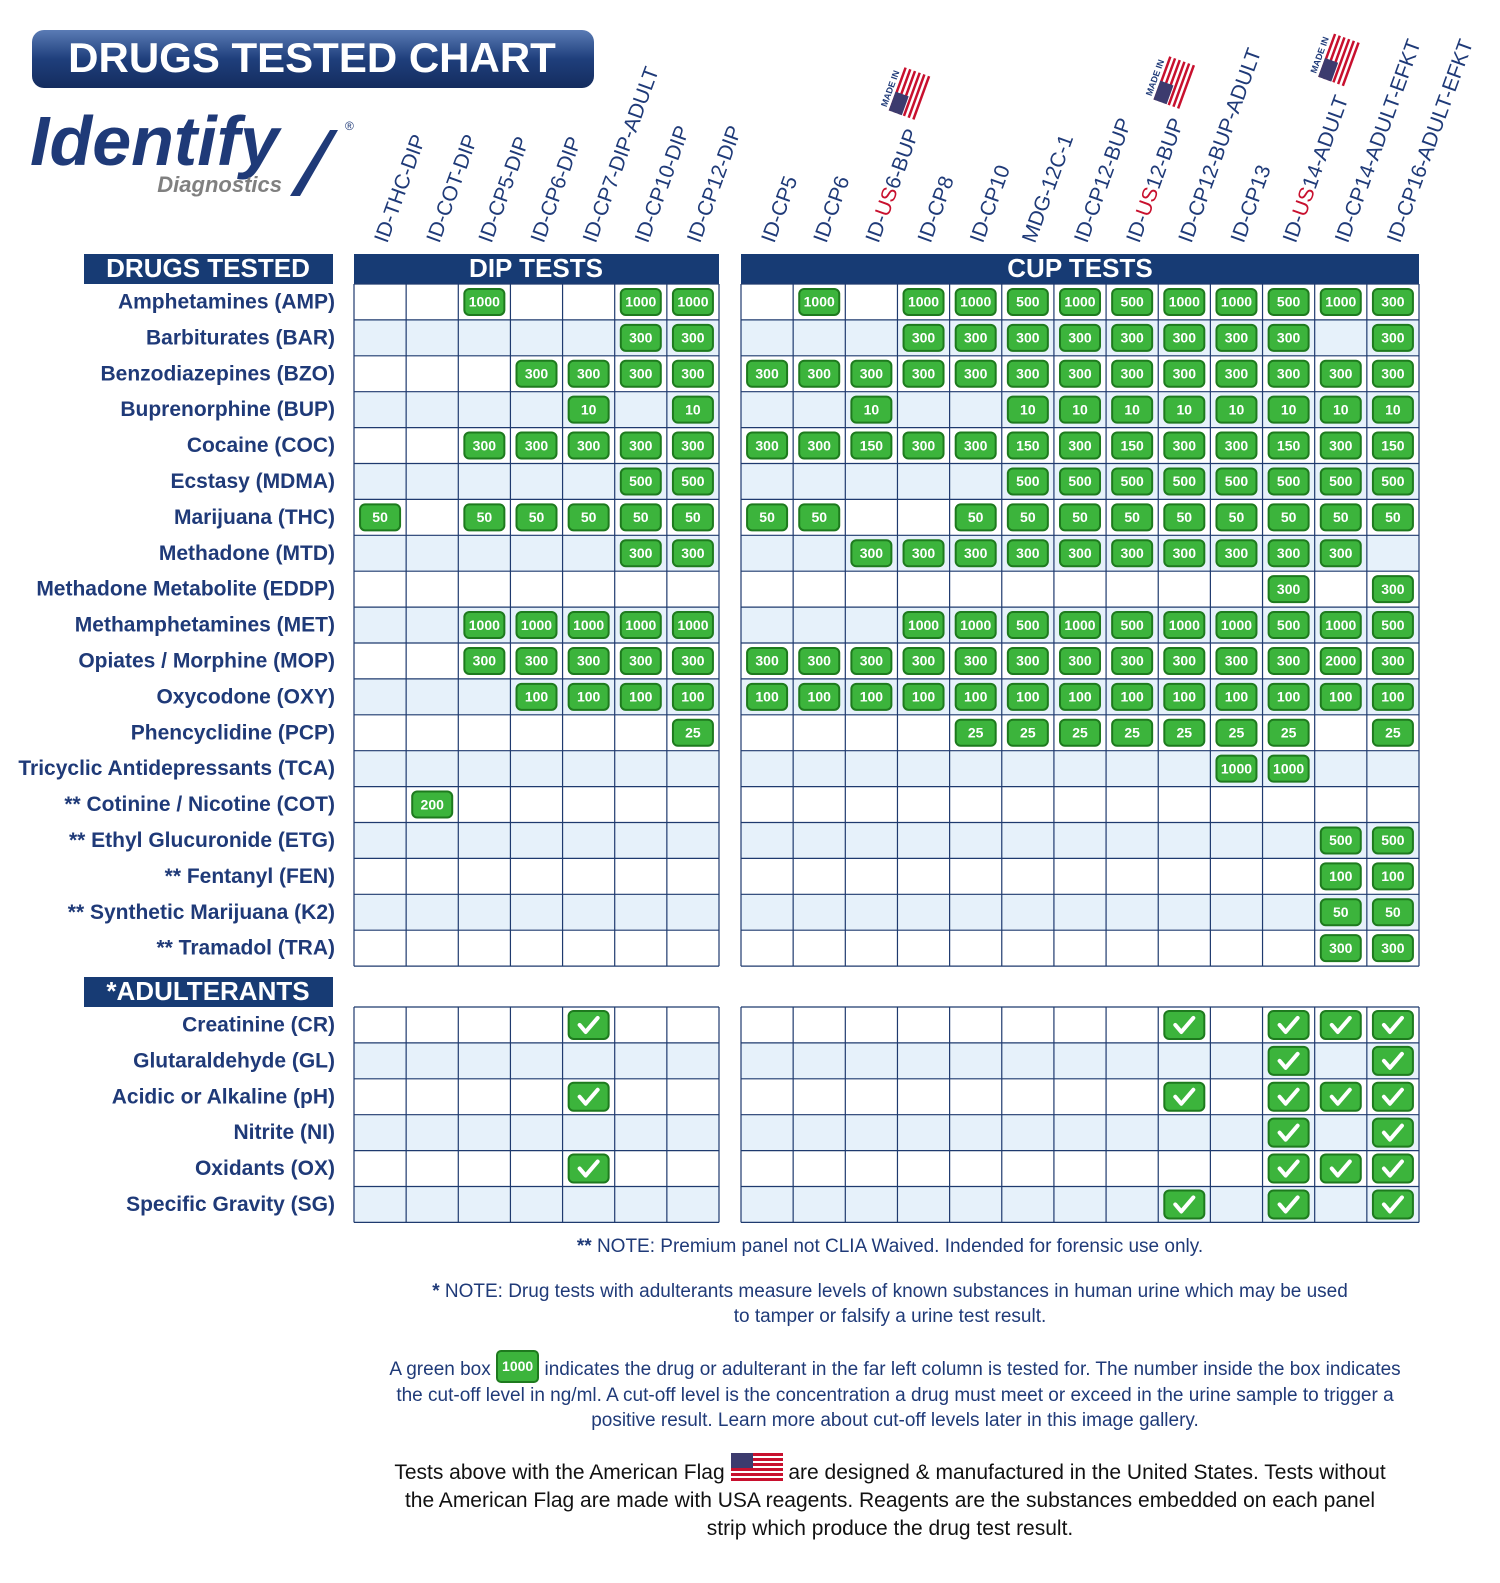 The height and width of the screenshot is (1583, 1500). Describe the element at coordinates (990, 204) in the screenshot. I see `column-label: ID-CP10` at that location.